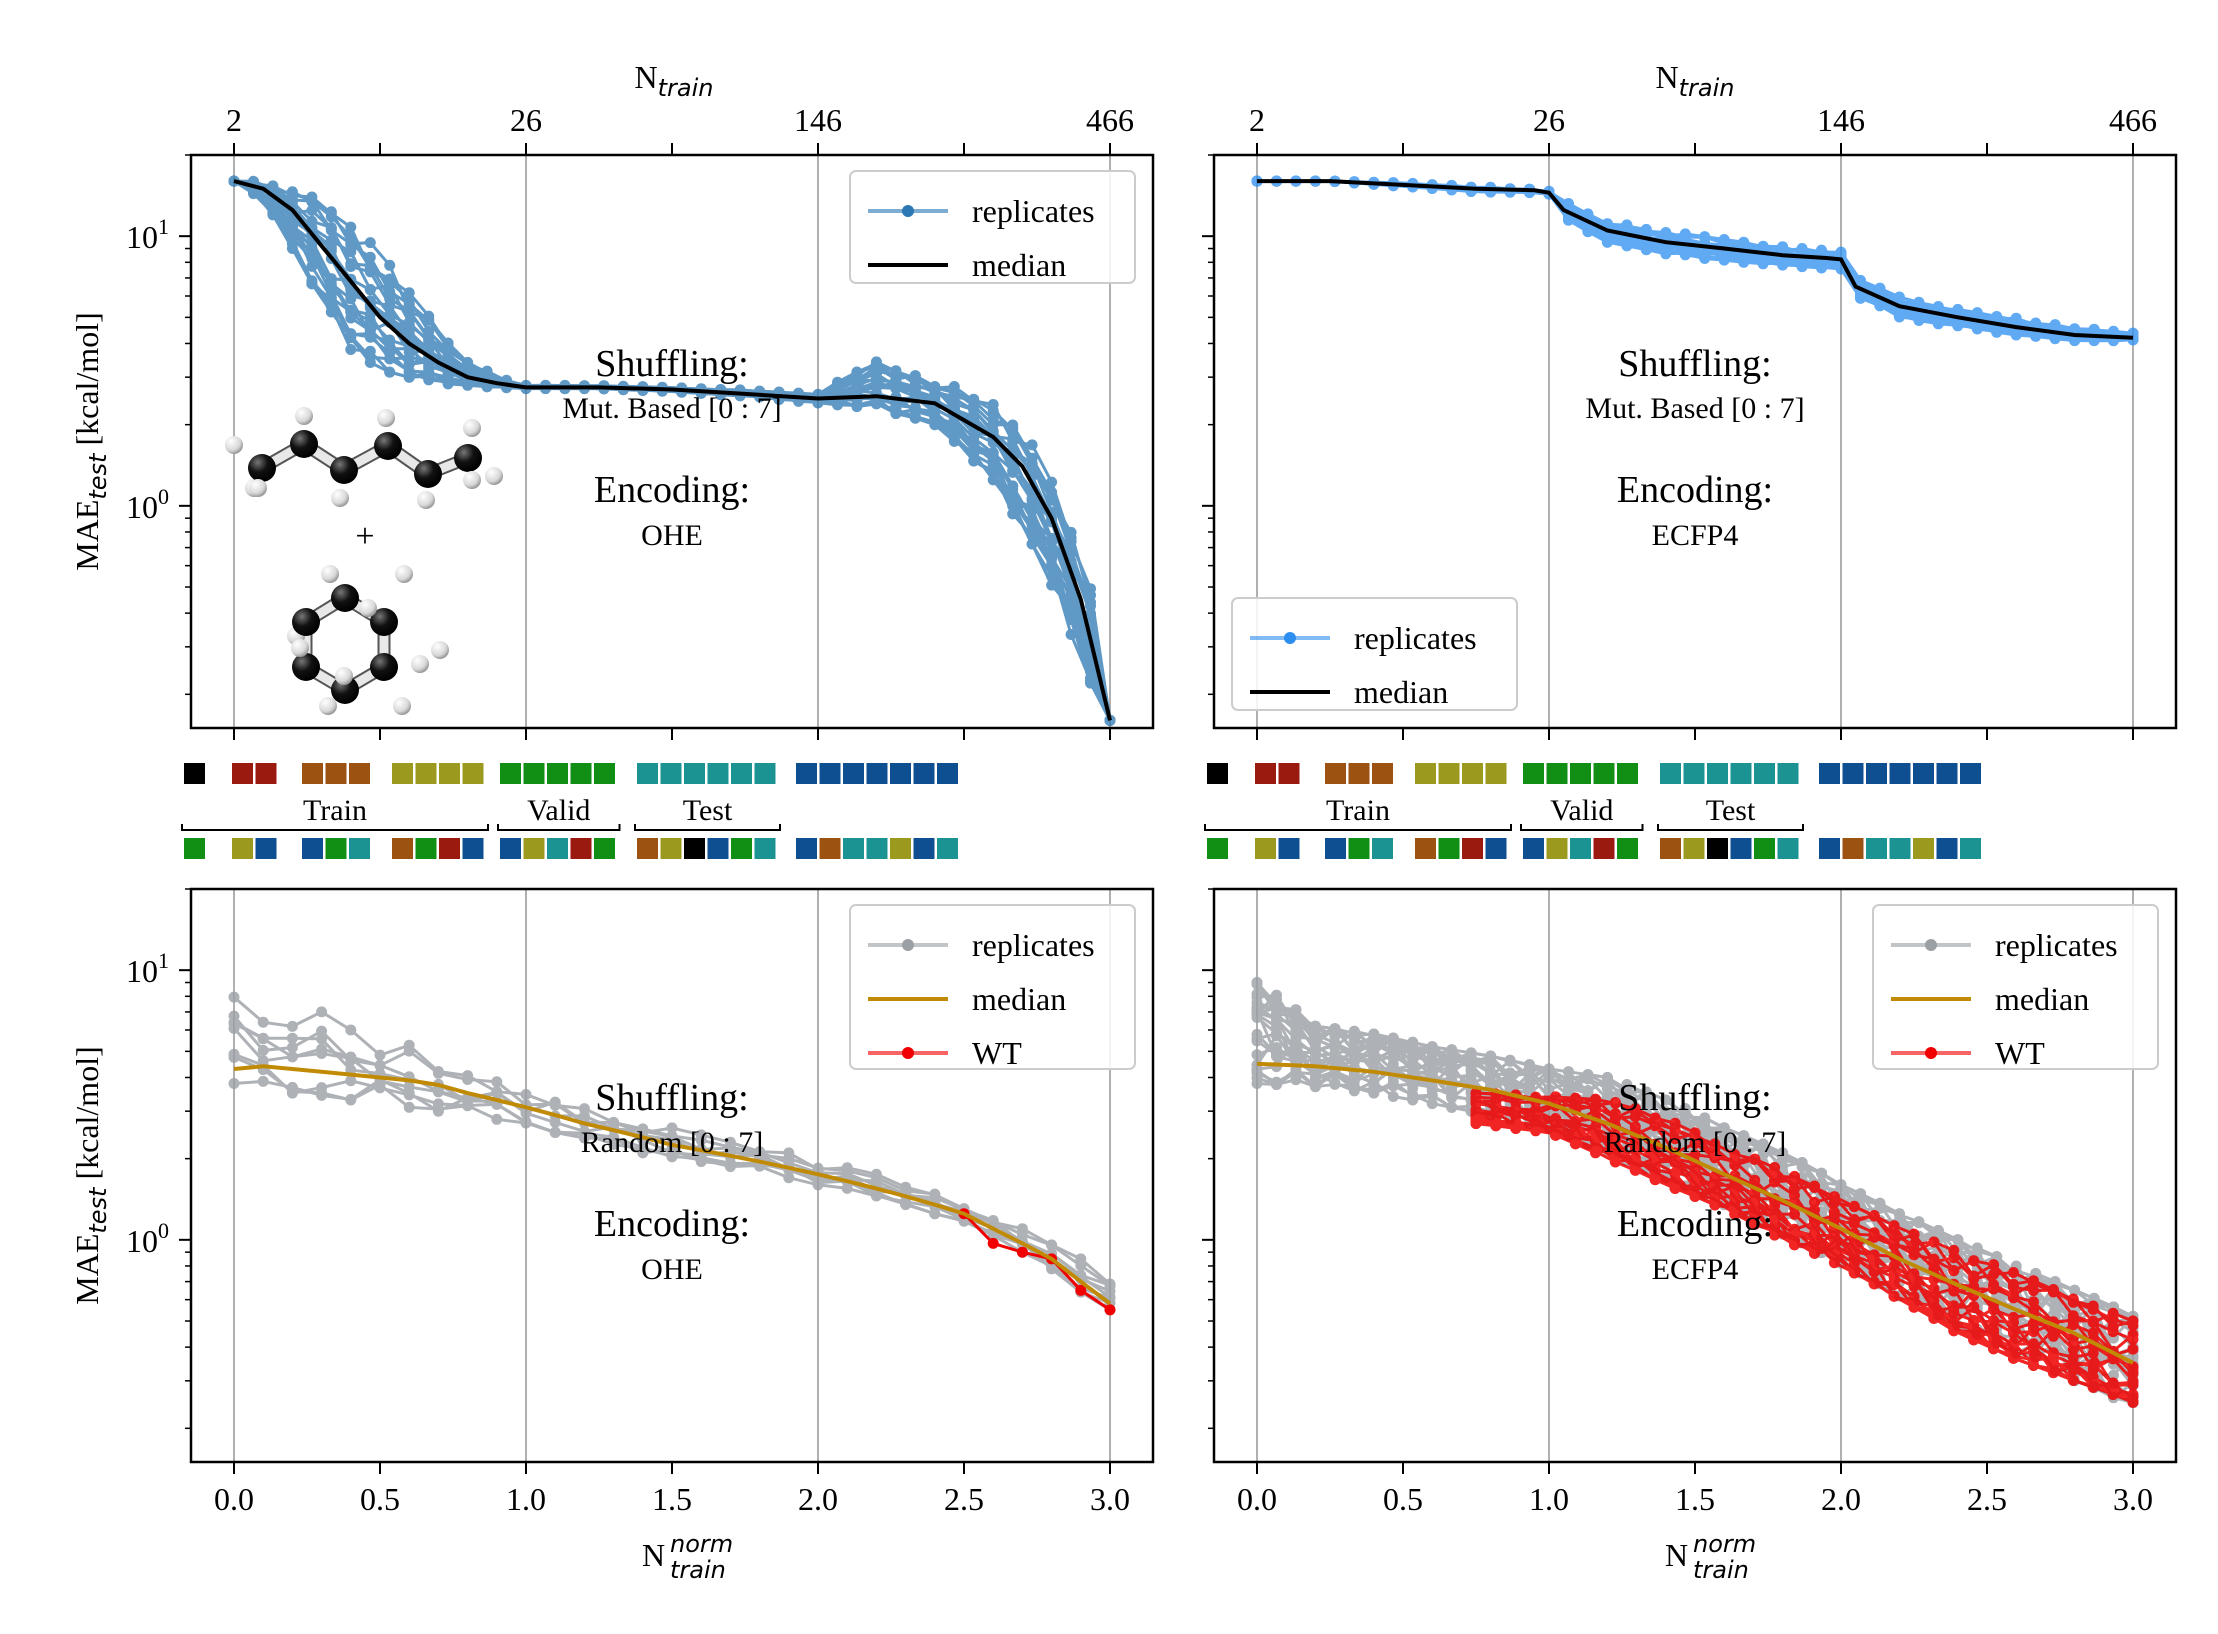 This screenshot has height=1634, width=2218. I want to click on legend-label: median, so click(1019, 265).